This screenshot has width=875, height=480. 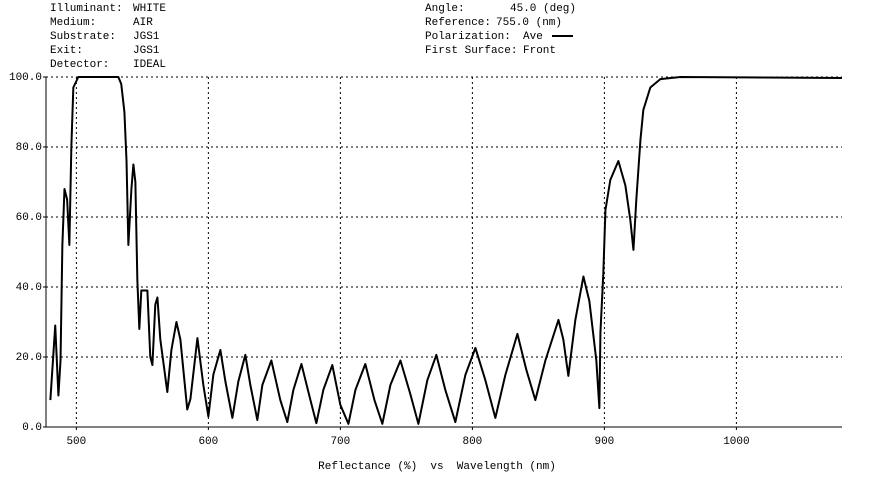 I want to click on y-tick-label: 60.0, so click(x=29, y=218).